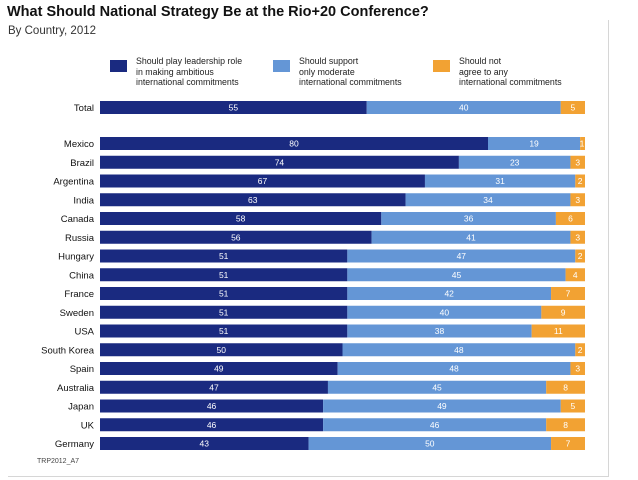 This screenshot has width=638, height=480. I want to click on bar-spain-no-commitment, so click(577, 368).